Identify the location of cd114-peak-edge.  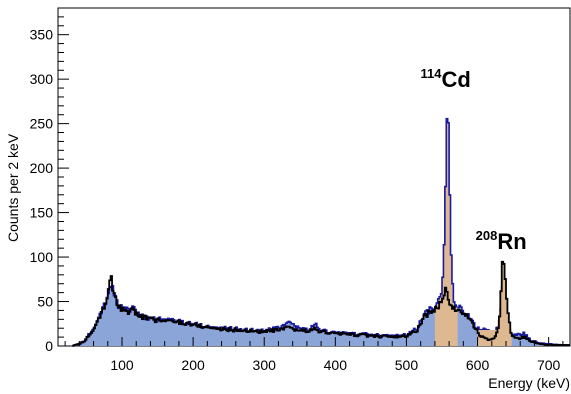
(446, 212).